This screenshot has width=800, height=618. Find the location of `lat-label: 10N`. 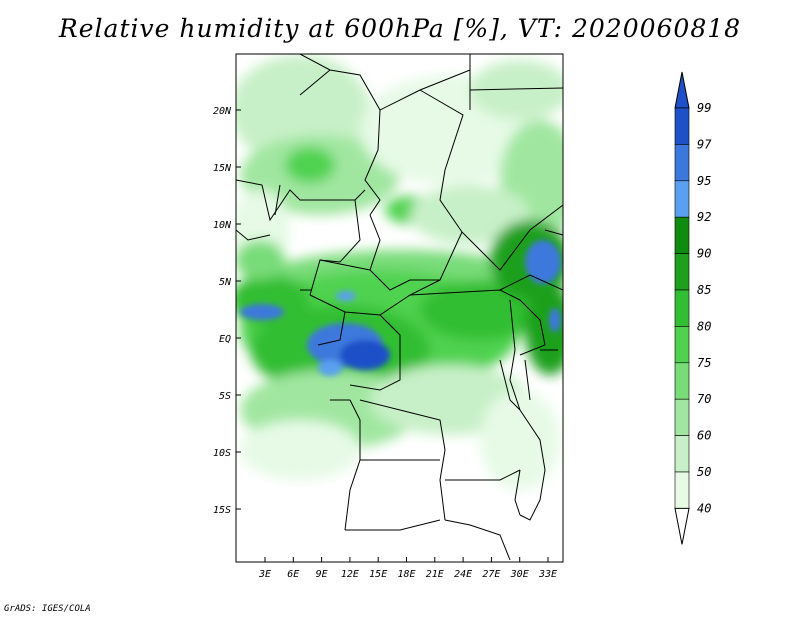

lat-label: 10N is located at coordinates (222, 225).